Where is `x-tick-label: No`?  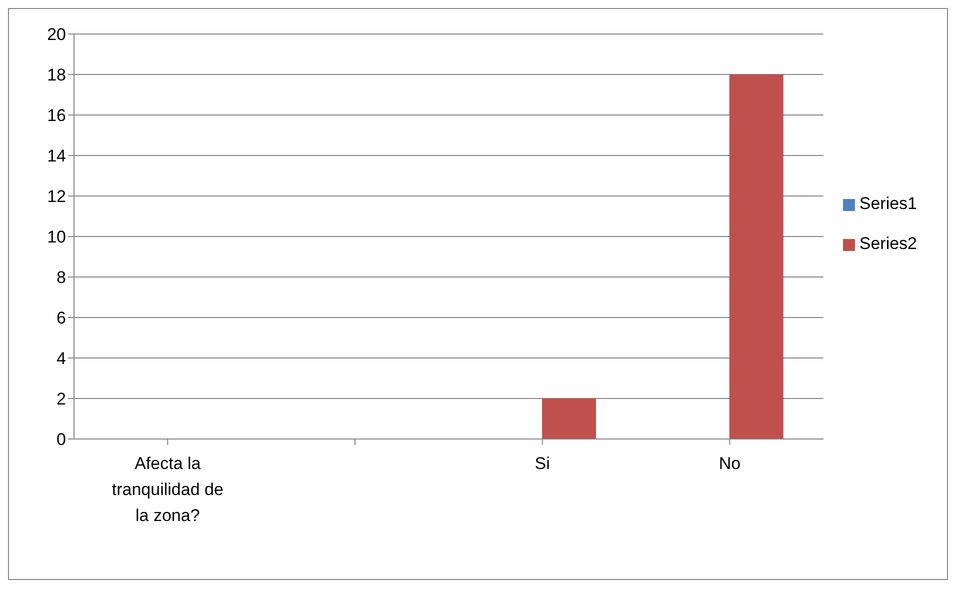 x-tick-label: No is located at coordinates (729, 463).